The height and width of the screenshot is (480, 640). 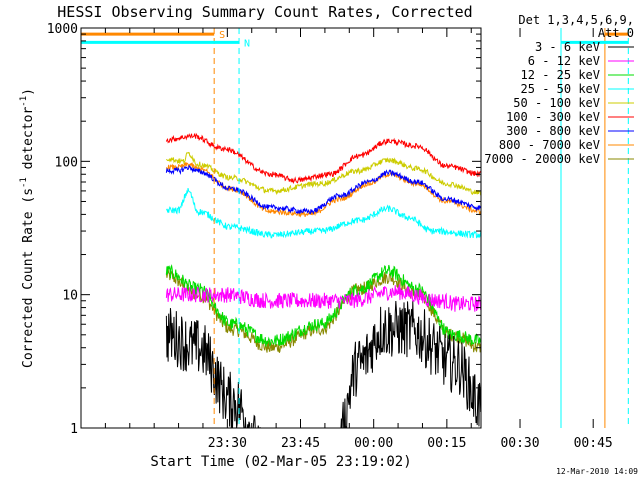 I want to click on x-tick-label: 00:00, so click(x=373, y=443).